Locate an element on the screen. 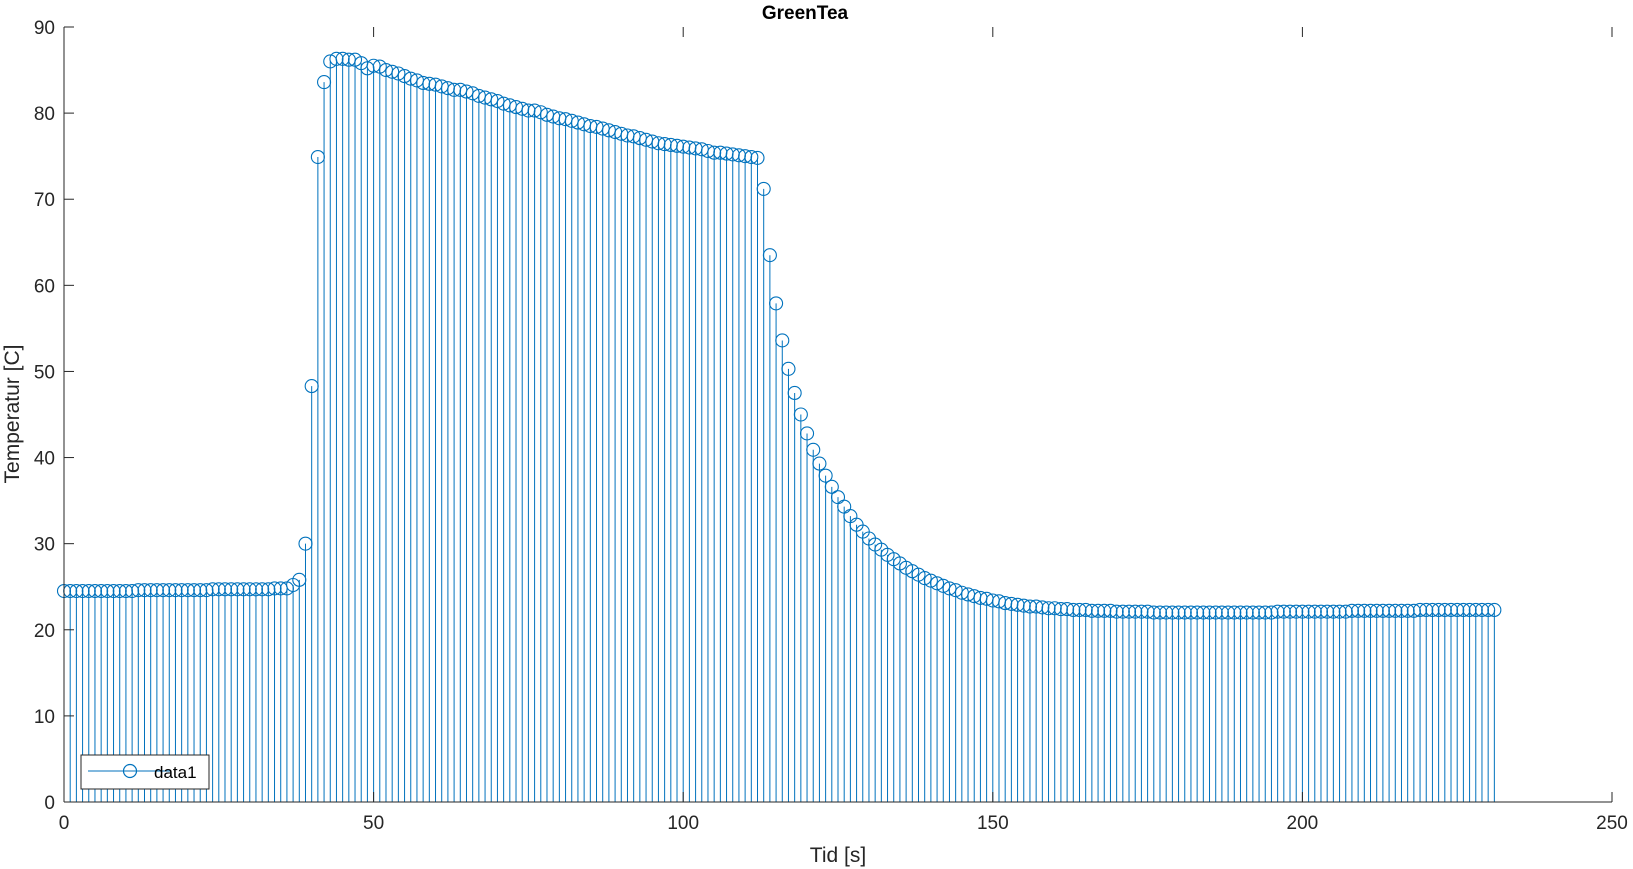 Image resolution: width=1633 pixels, height=869 pixels. x-tick-label: 150 is located at coordinates (993, 823).